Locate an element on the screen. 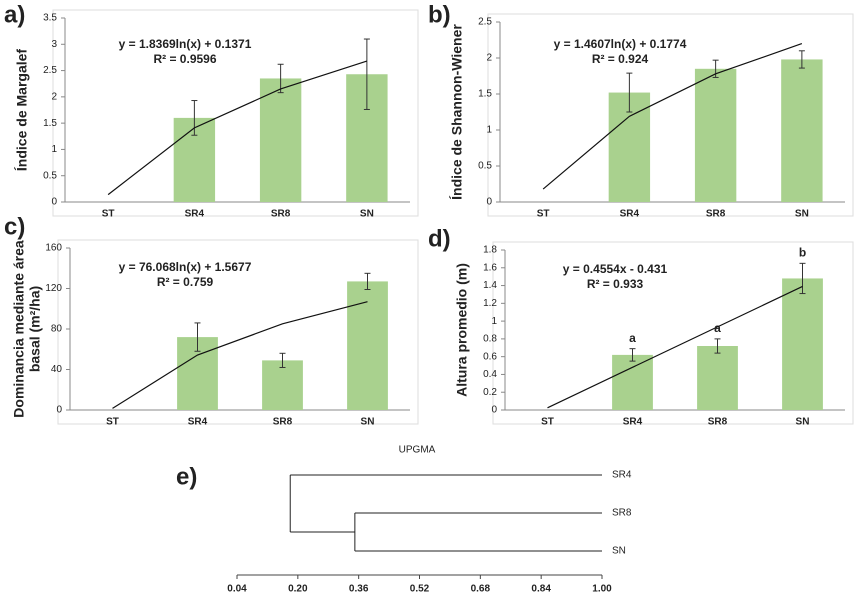 This screenshot has width=856, height=600. y-tick-label: 1.2 is located at coordinates (490, 303).